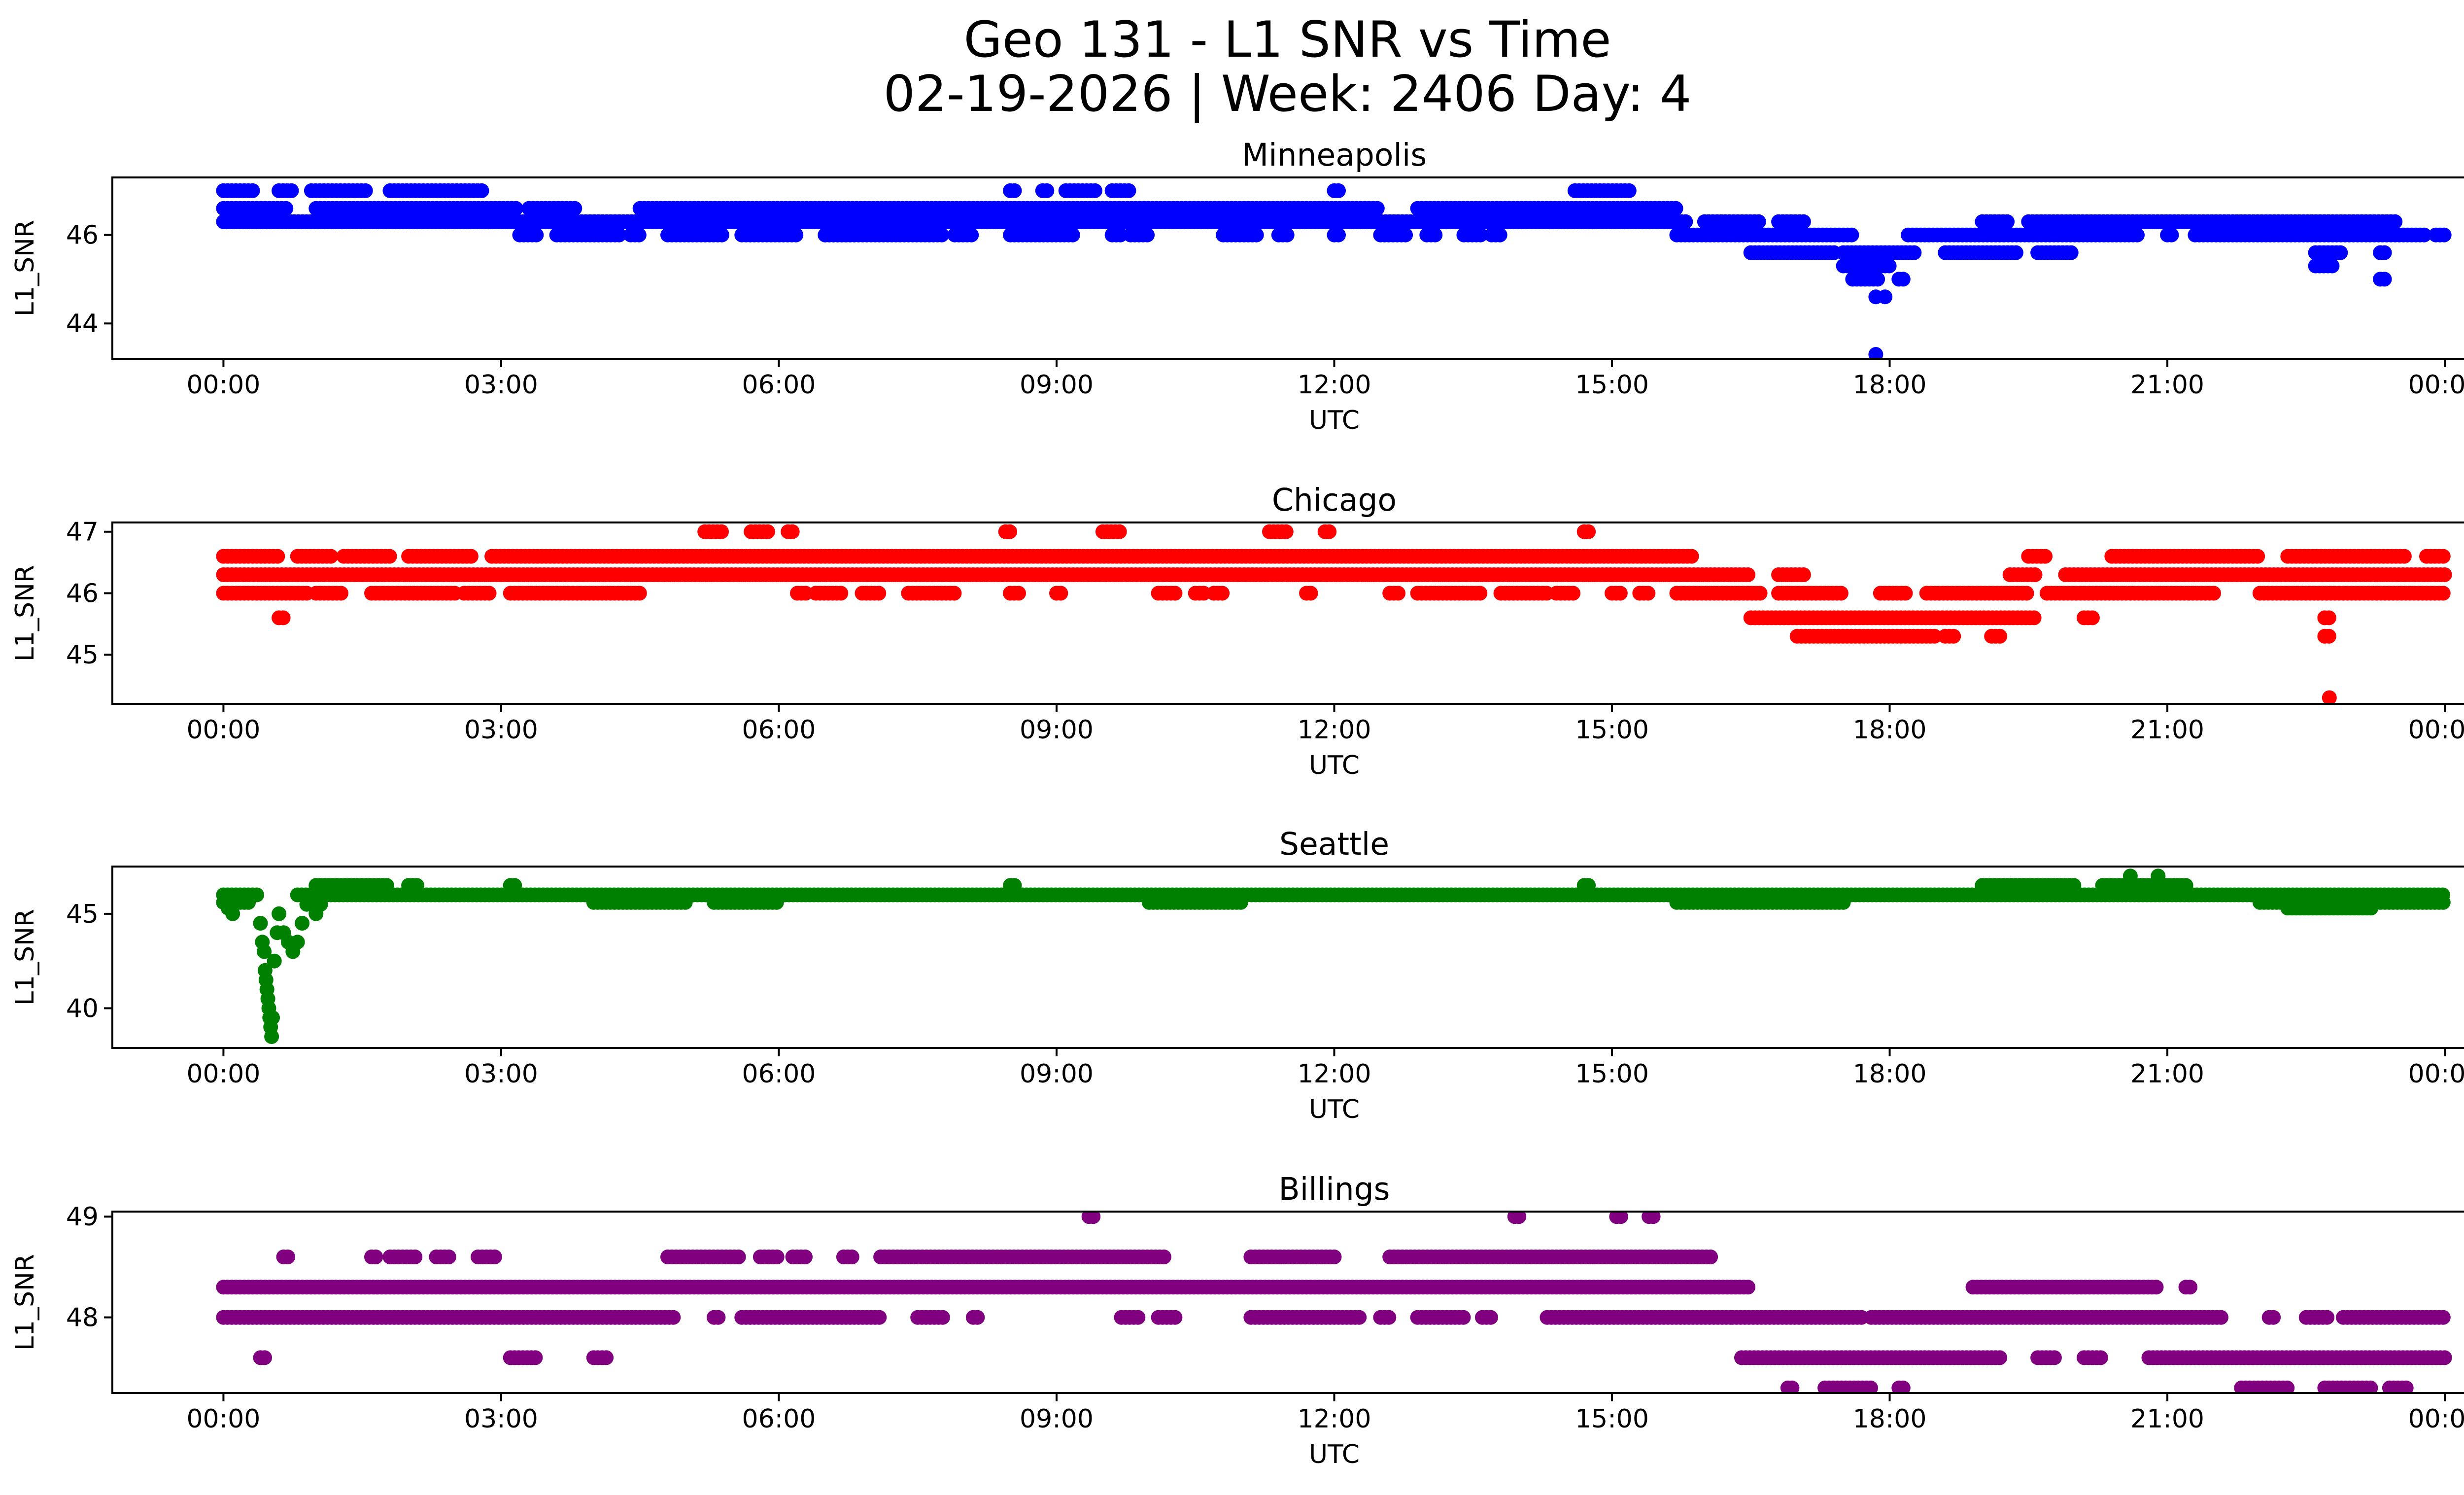 This screenshot has width=2464, height=1495. What do you see at coordinates (82, 324) in the screenshot?
I see `y-tick-label: 44` at bounding box center [82, 324].